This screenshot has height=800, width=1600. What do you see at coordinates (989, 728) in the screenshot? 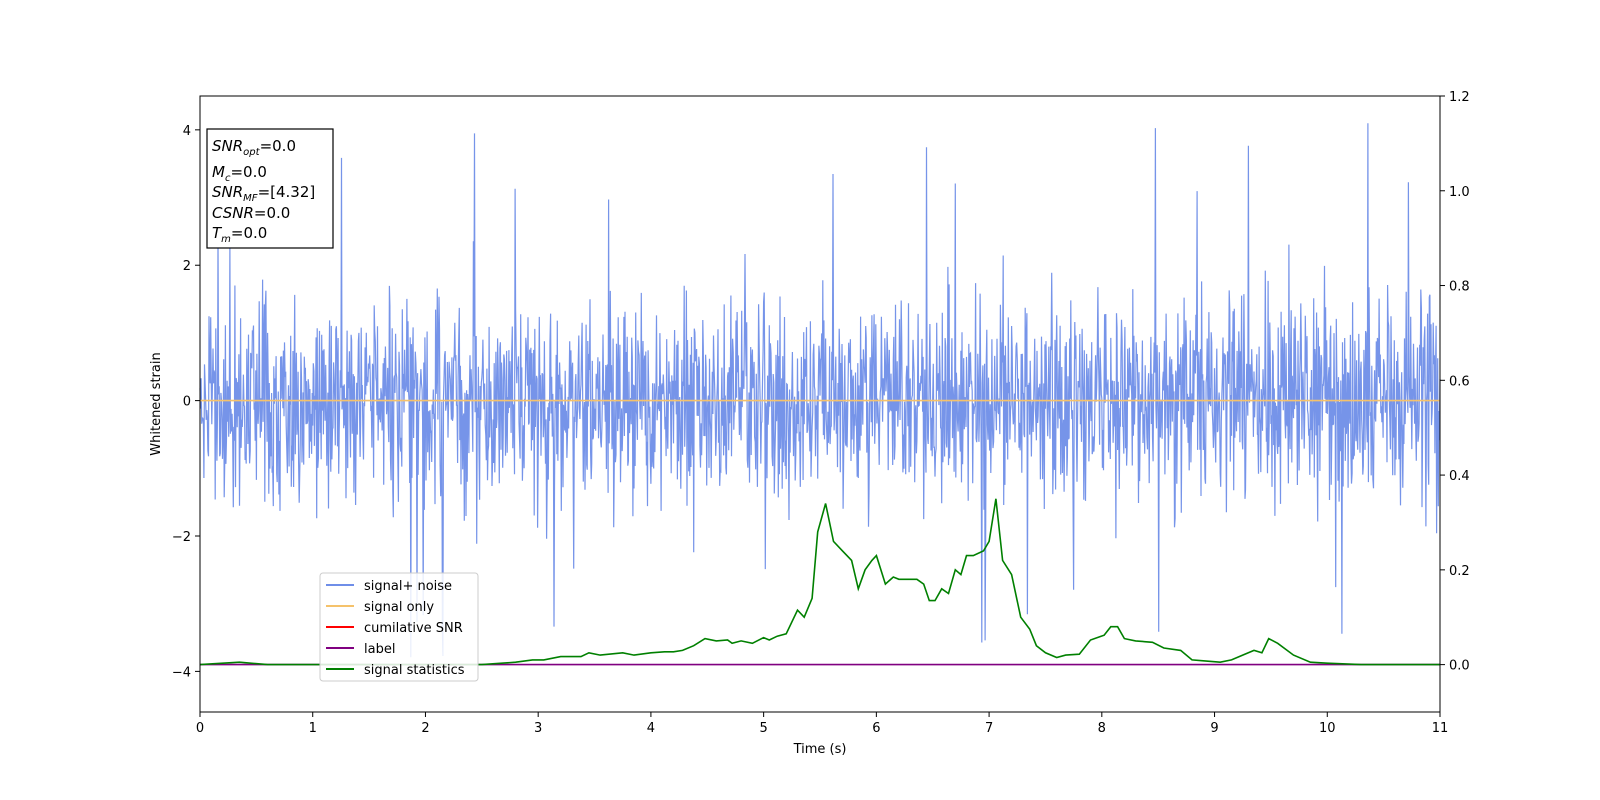
I see `x-tick-label: 7` at bounding box center [989, 728].